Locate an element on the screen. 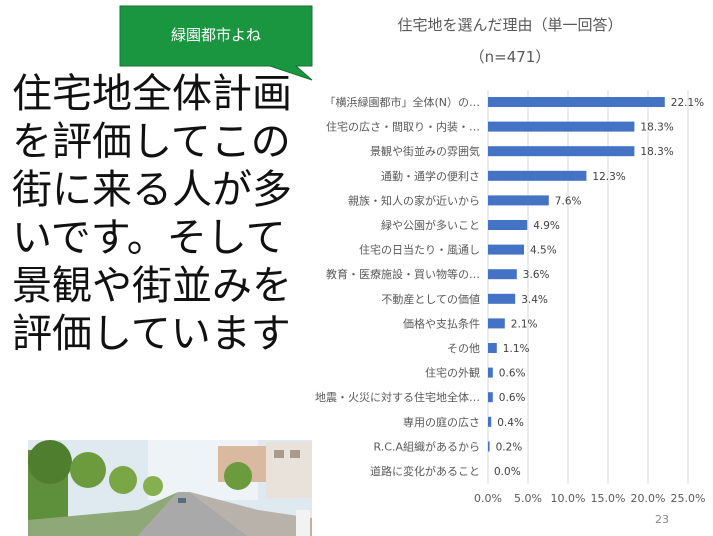 The image size is (713, 536). x-axis-ticks: 0.0% 5.0% 10.0% 15.0% 20.0% 25.0% is located at coordinates (589, 498).